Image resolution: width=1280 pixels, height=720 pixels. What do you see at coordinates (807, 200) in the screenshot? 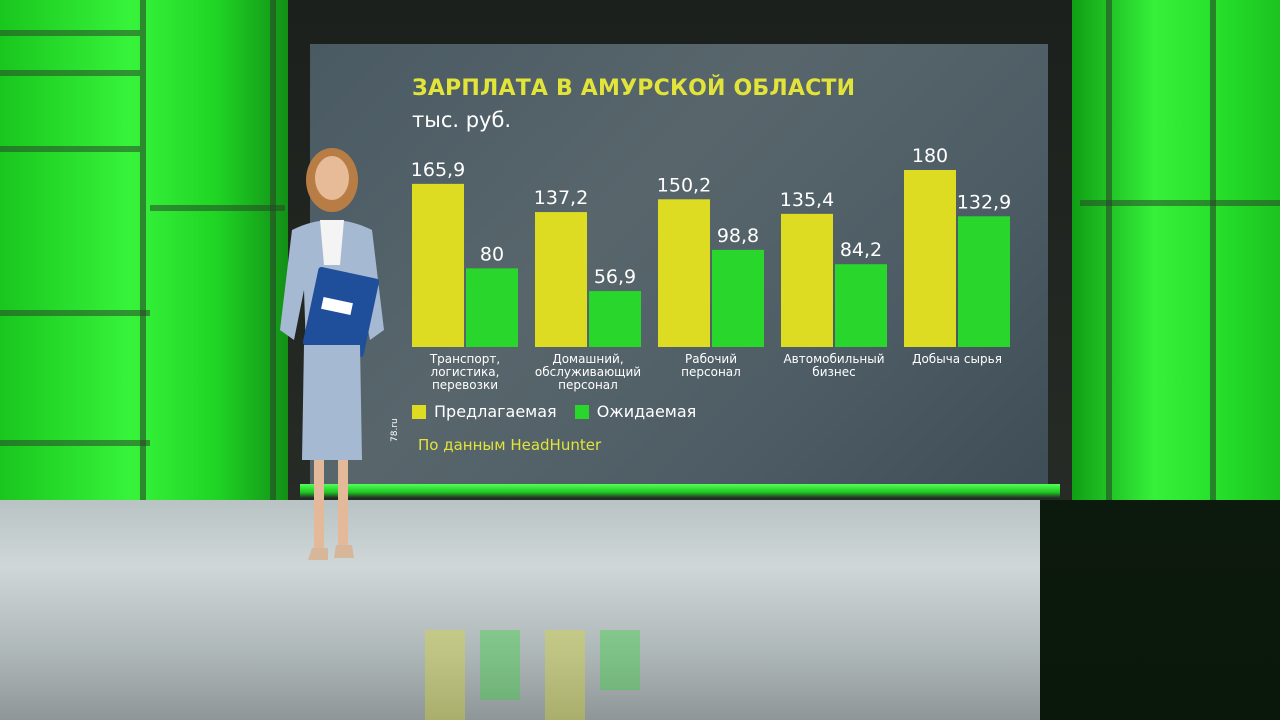
I see `bar-value-label: 135,4` at bounding box center [807, 200].